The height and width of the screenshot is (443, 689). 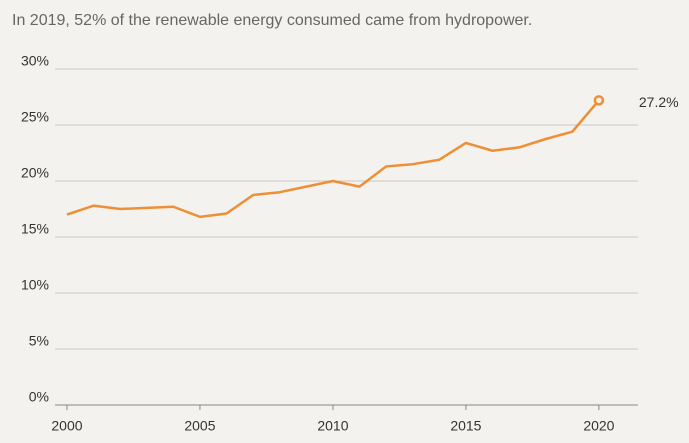 I want to click on x-tick-label: 2015, so click(x=465, y=426).